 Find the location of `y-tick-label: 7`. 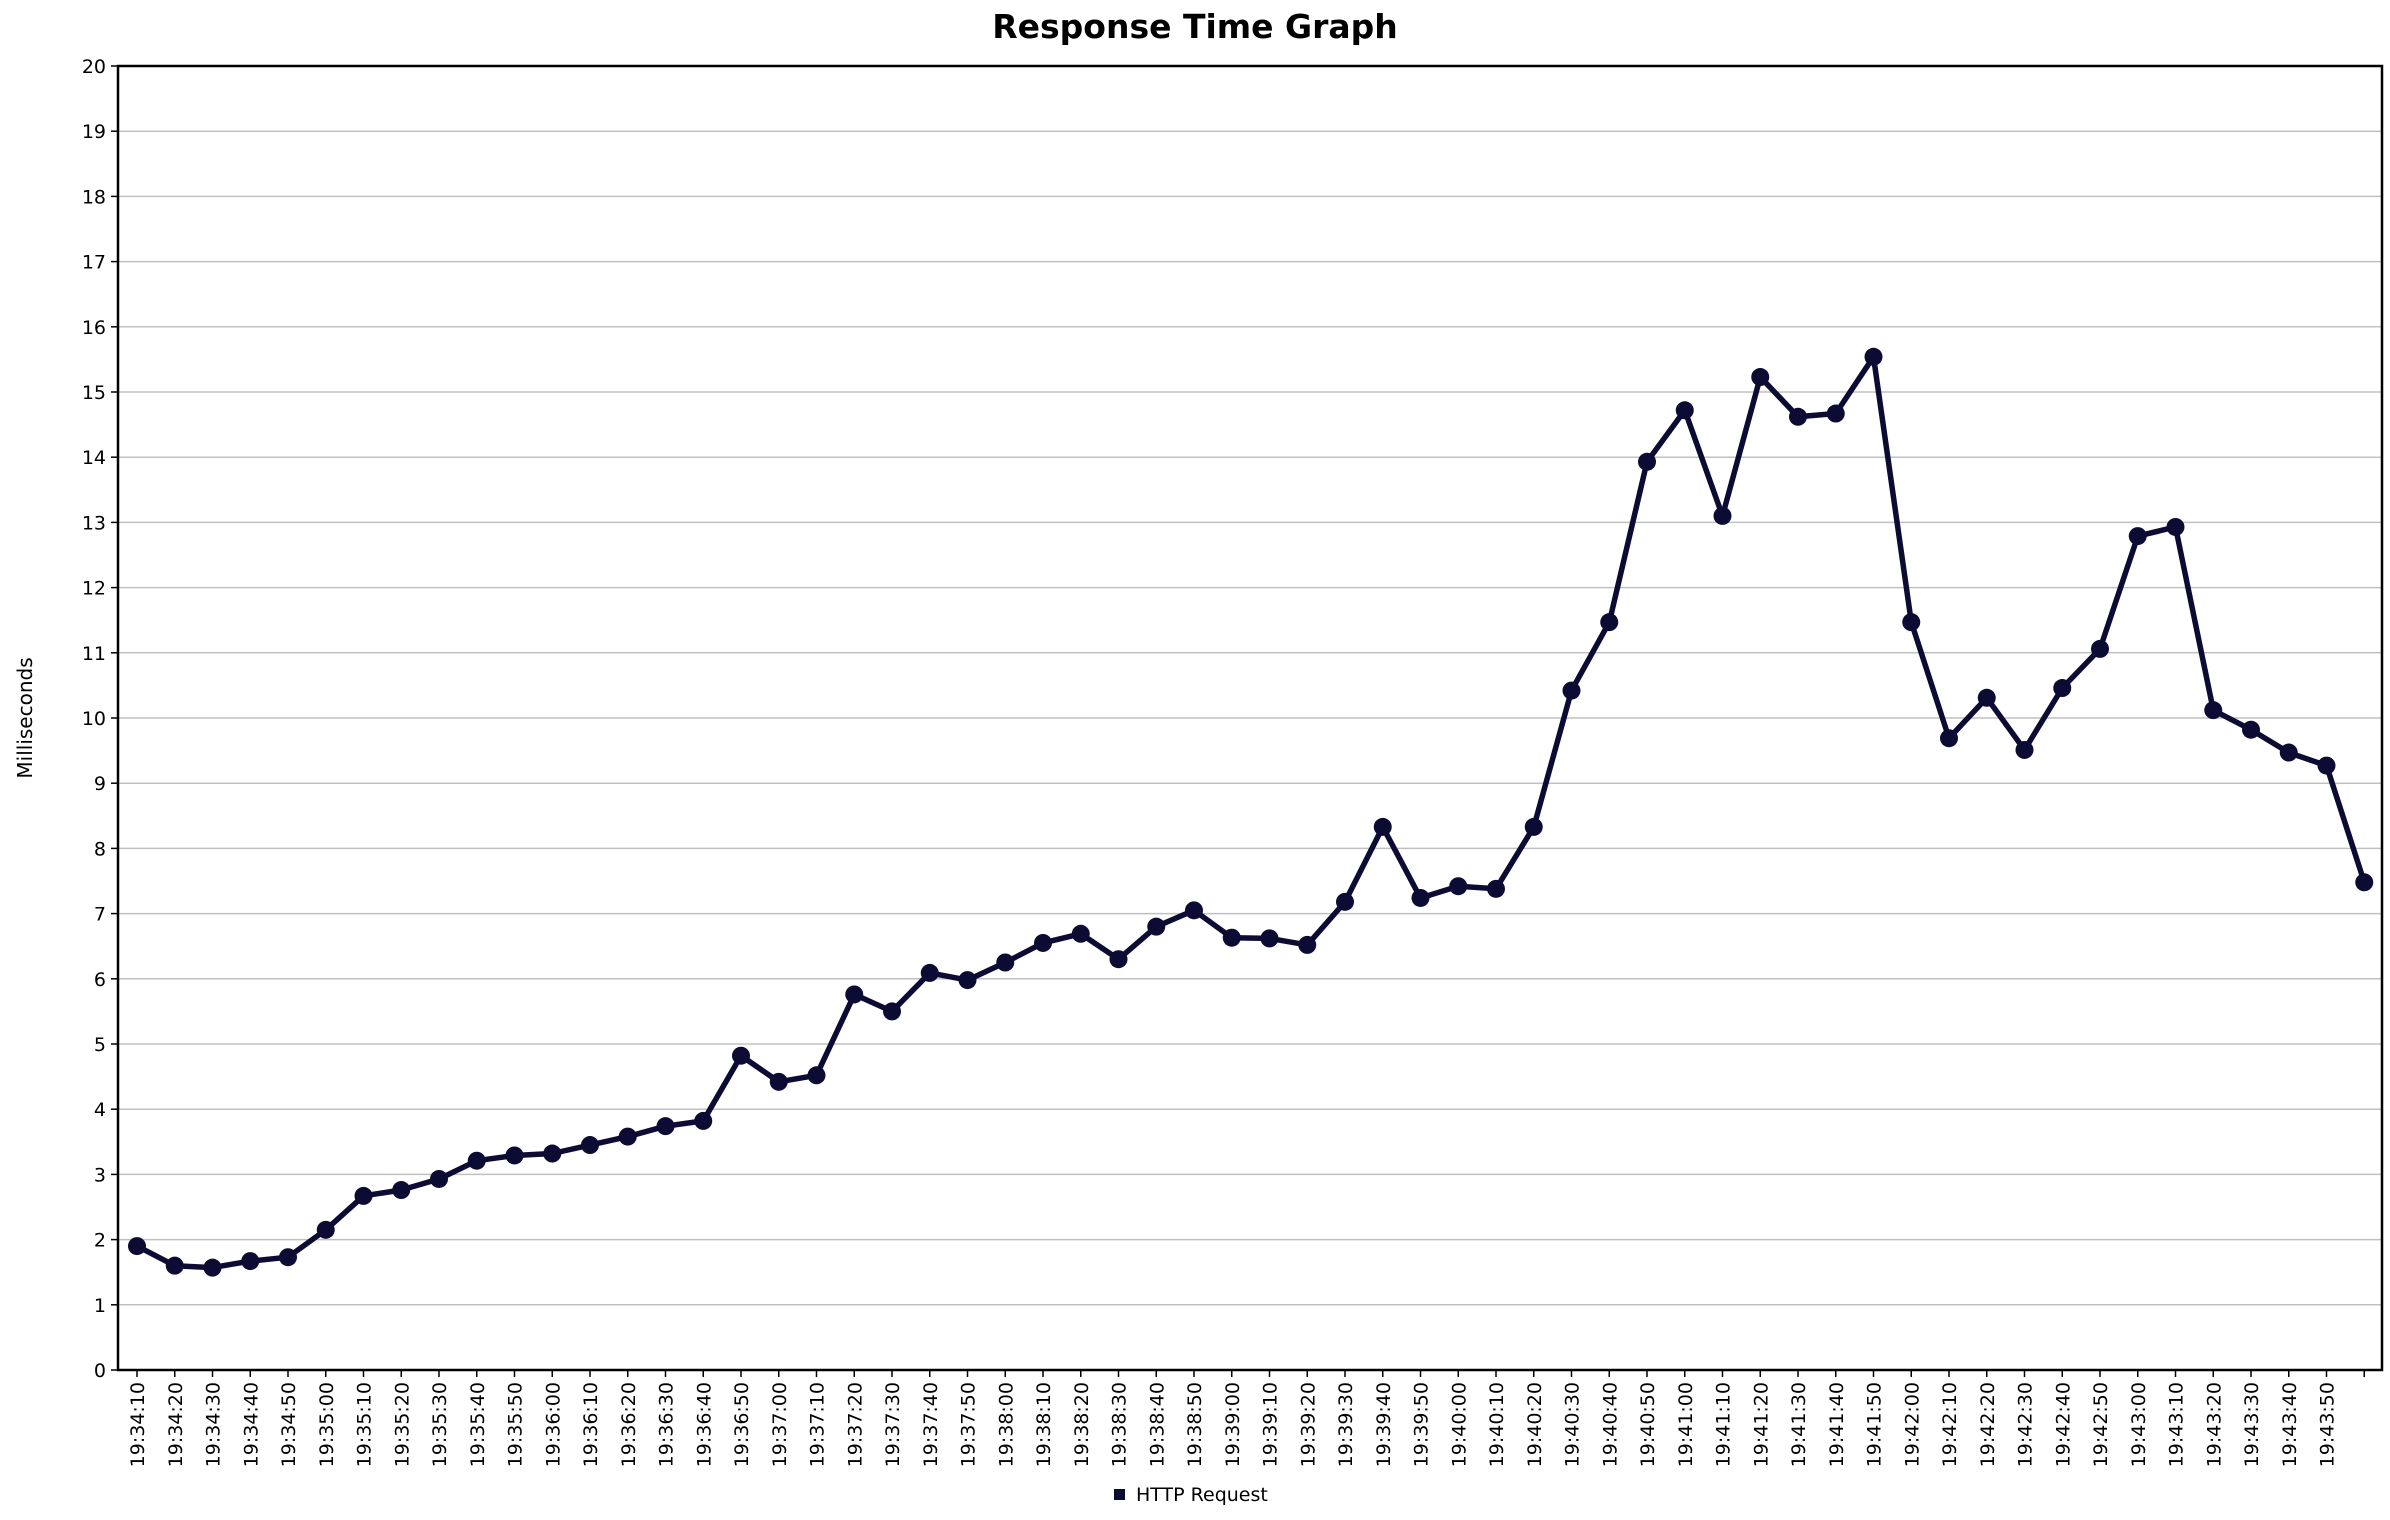

y-tick-label: 7 is located at coordinates (100, 915).